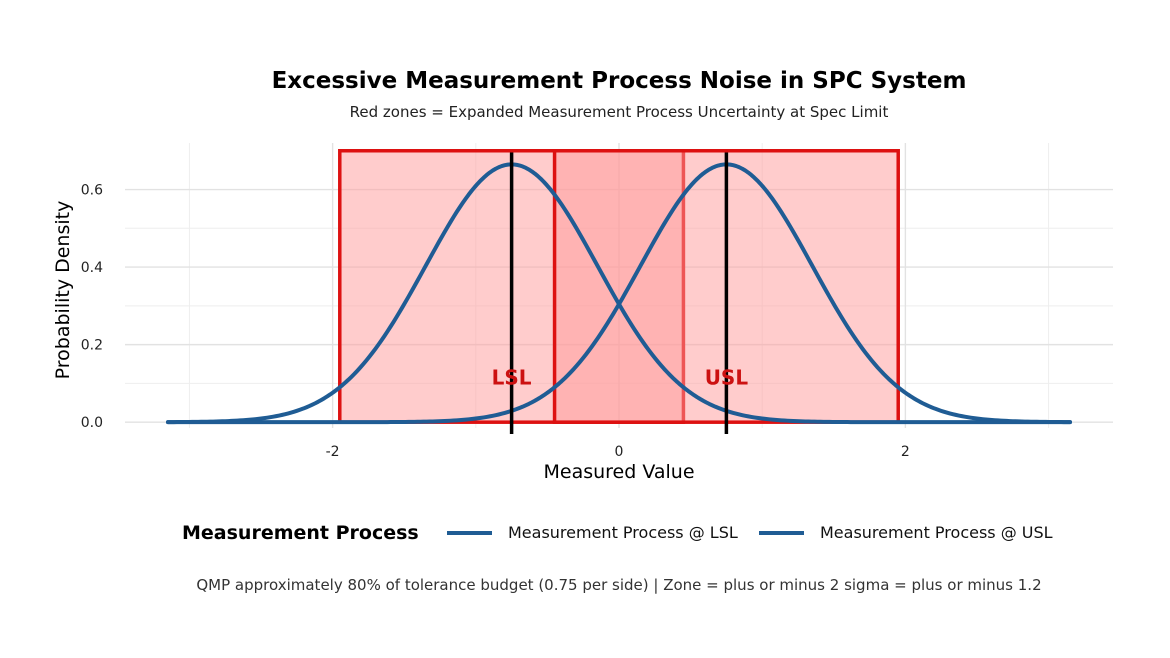  What do you see at coordinates (512, 378) in the screenshot?
I see `annotation-lsl: LSL` at bounding box center [512, 378].